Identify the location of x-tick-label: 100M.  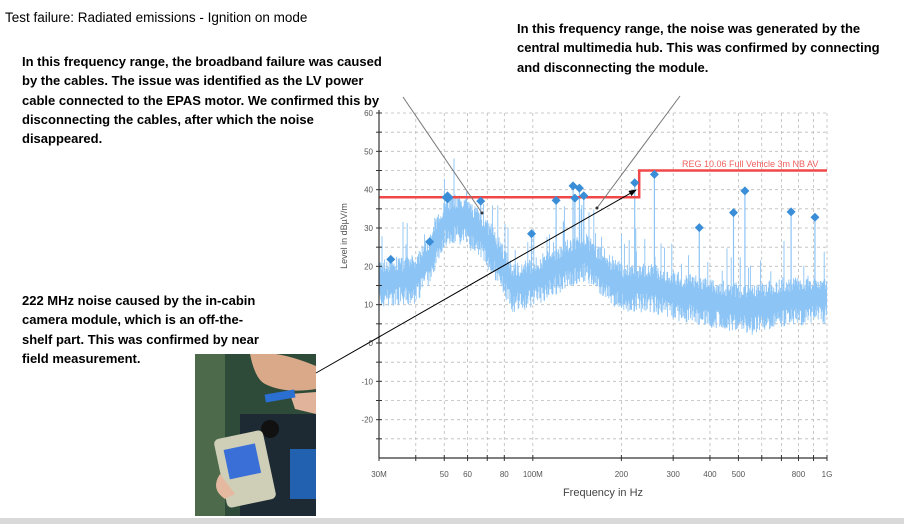
(533, 474).